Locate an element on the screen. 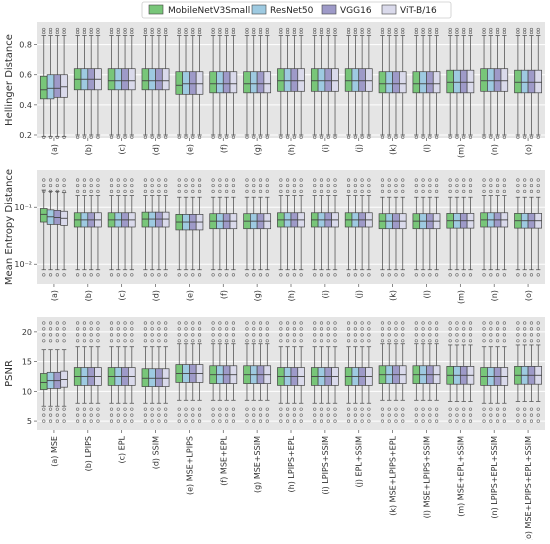  x-tick-label: (n) is located at coordinates (494, 295).